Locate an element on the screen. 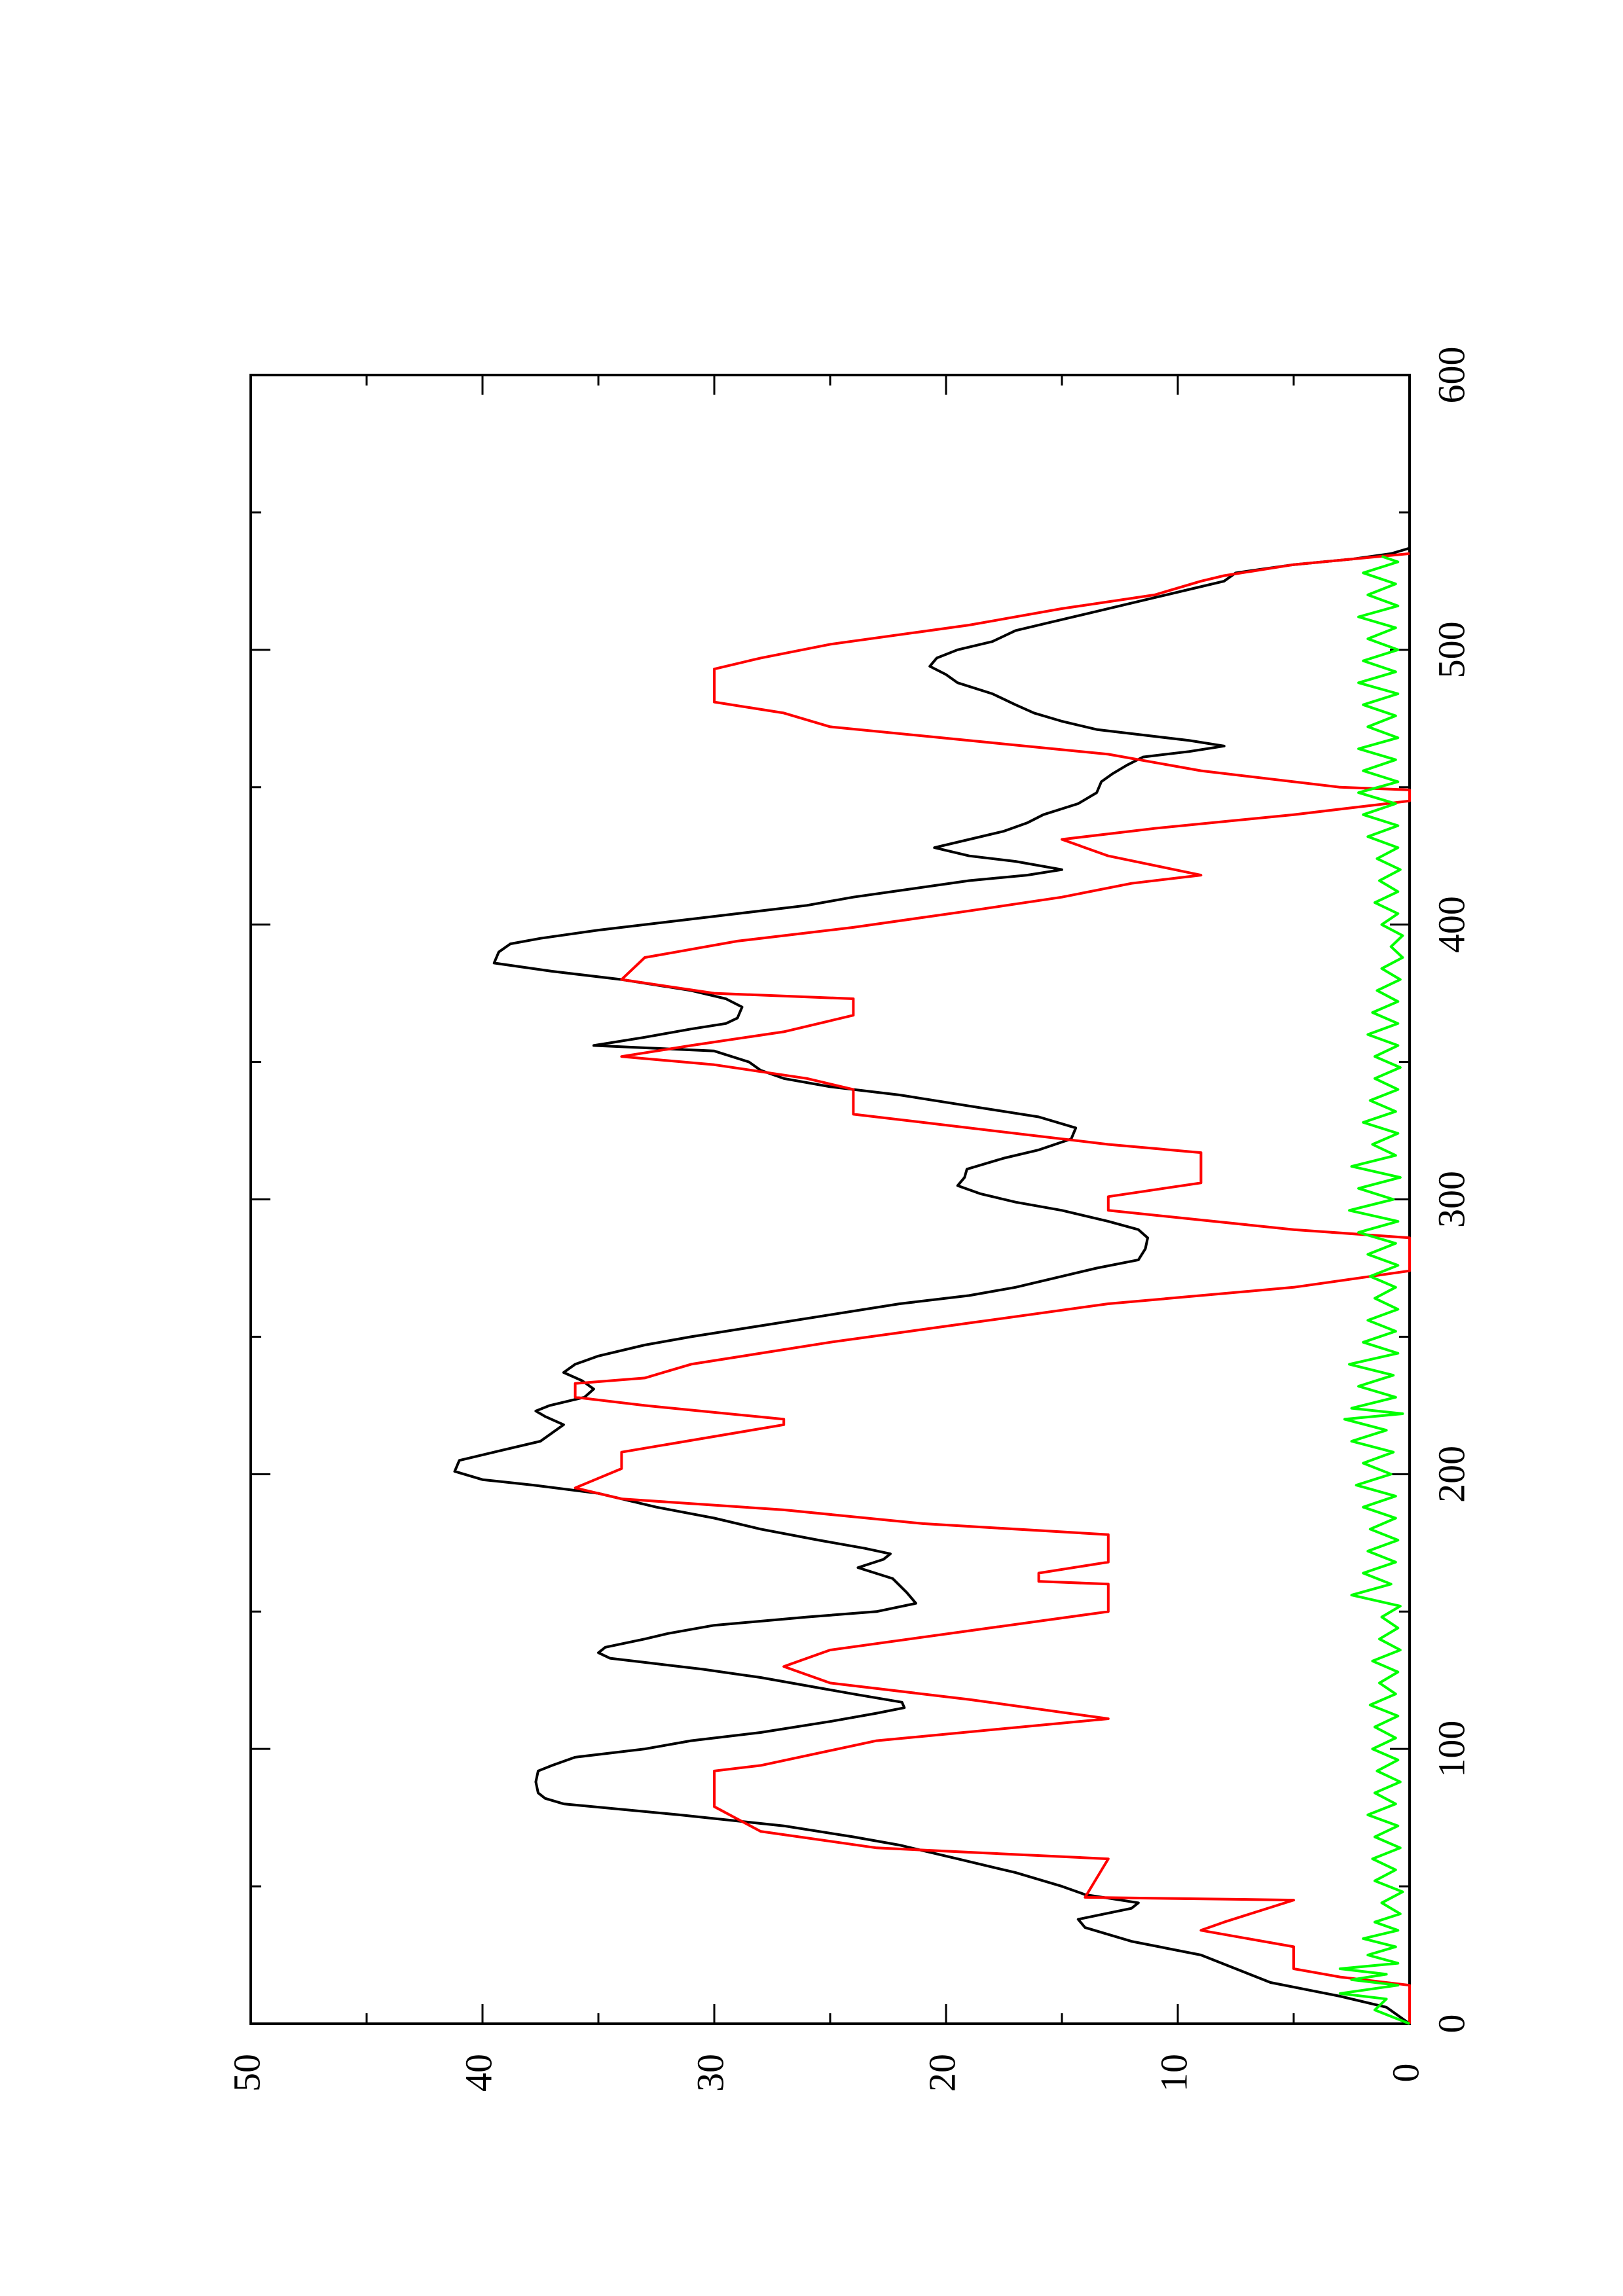  x-tick-label: 0 is located at coordinates (1451, 2024).